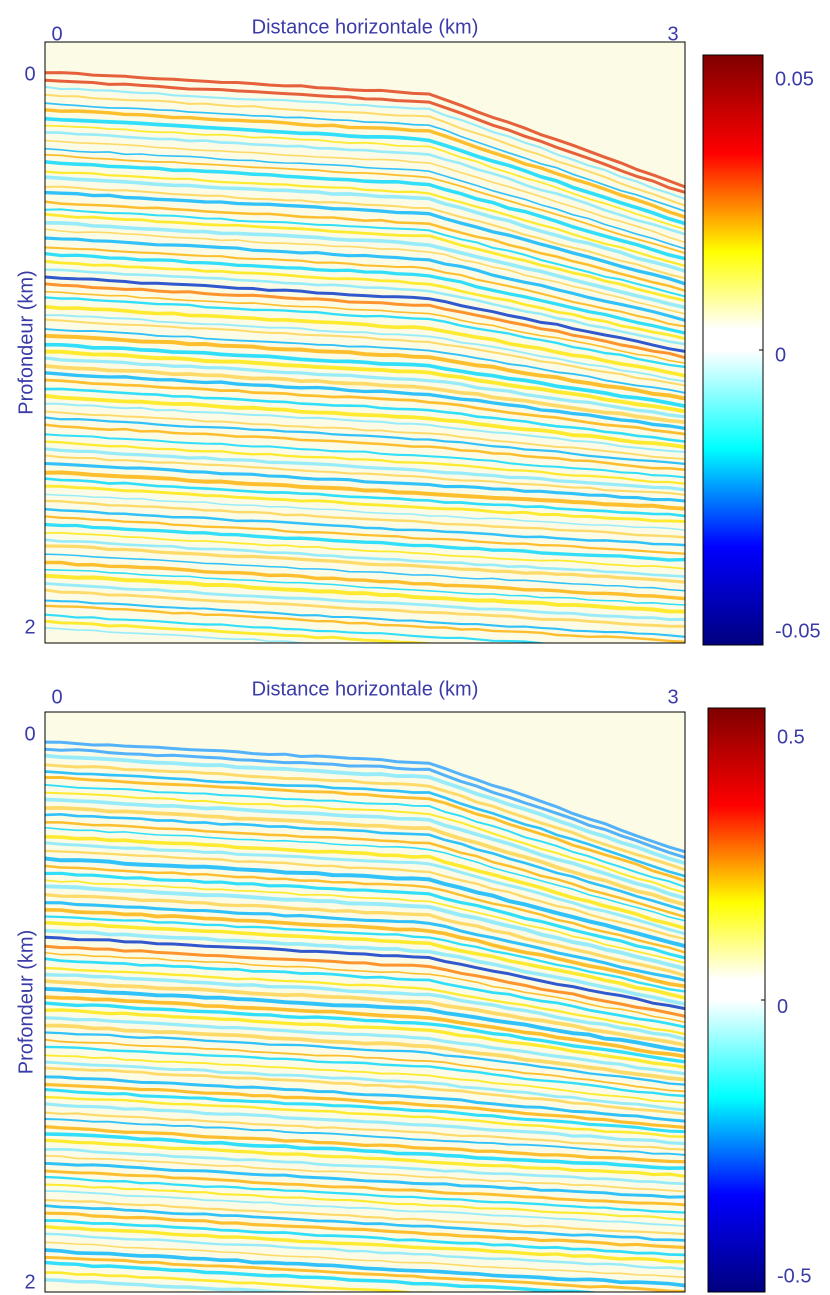 The image size is (830, 1295). Describe the element at coordinates (794, 1276) in the screenshot. I see `colorbar-tick-label: -0.5` at that location.